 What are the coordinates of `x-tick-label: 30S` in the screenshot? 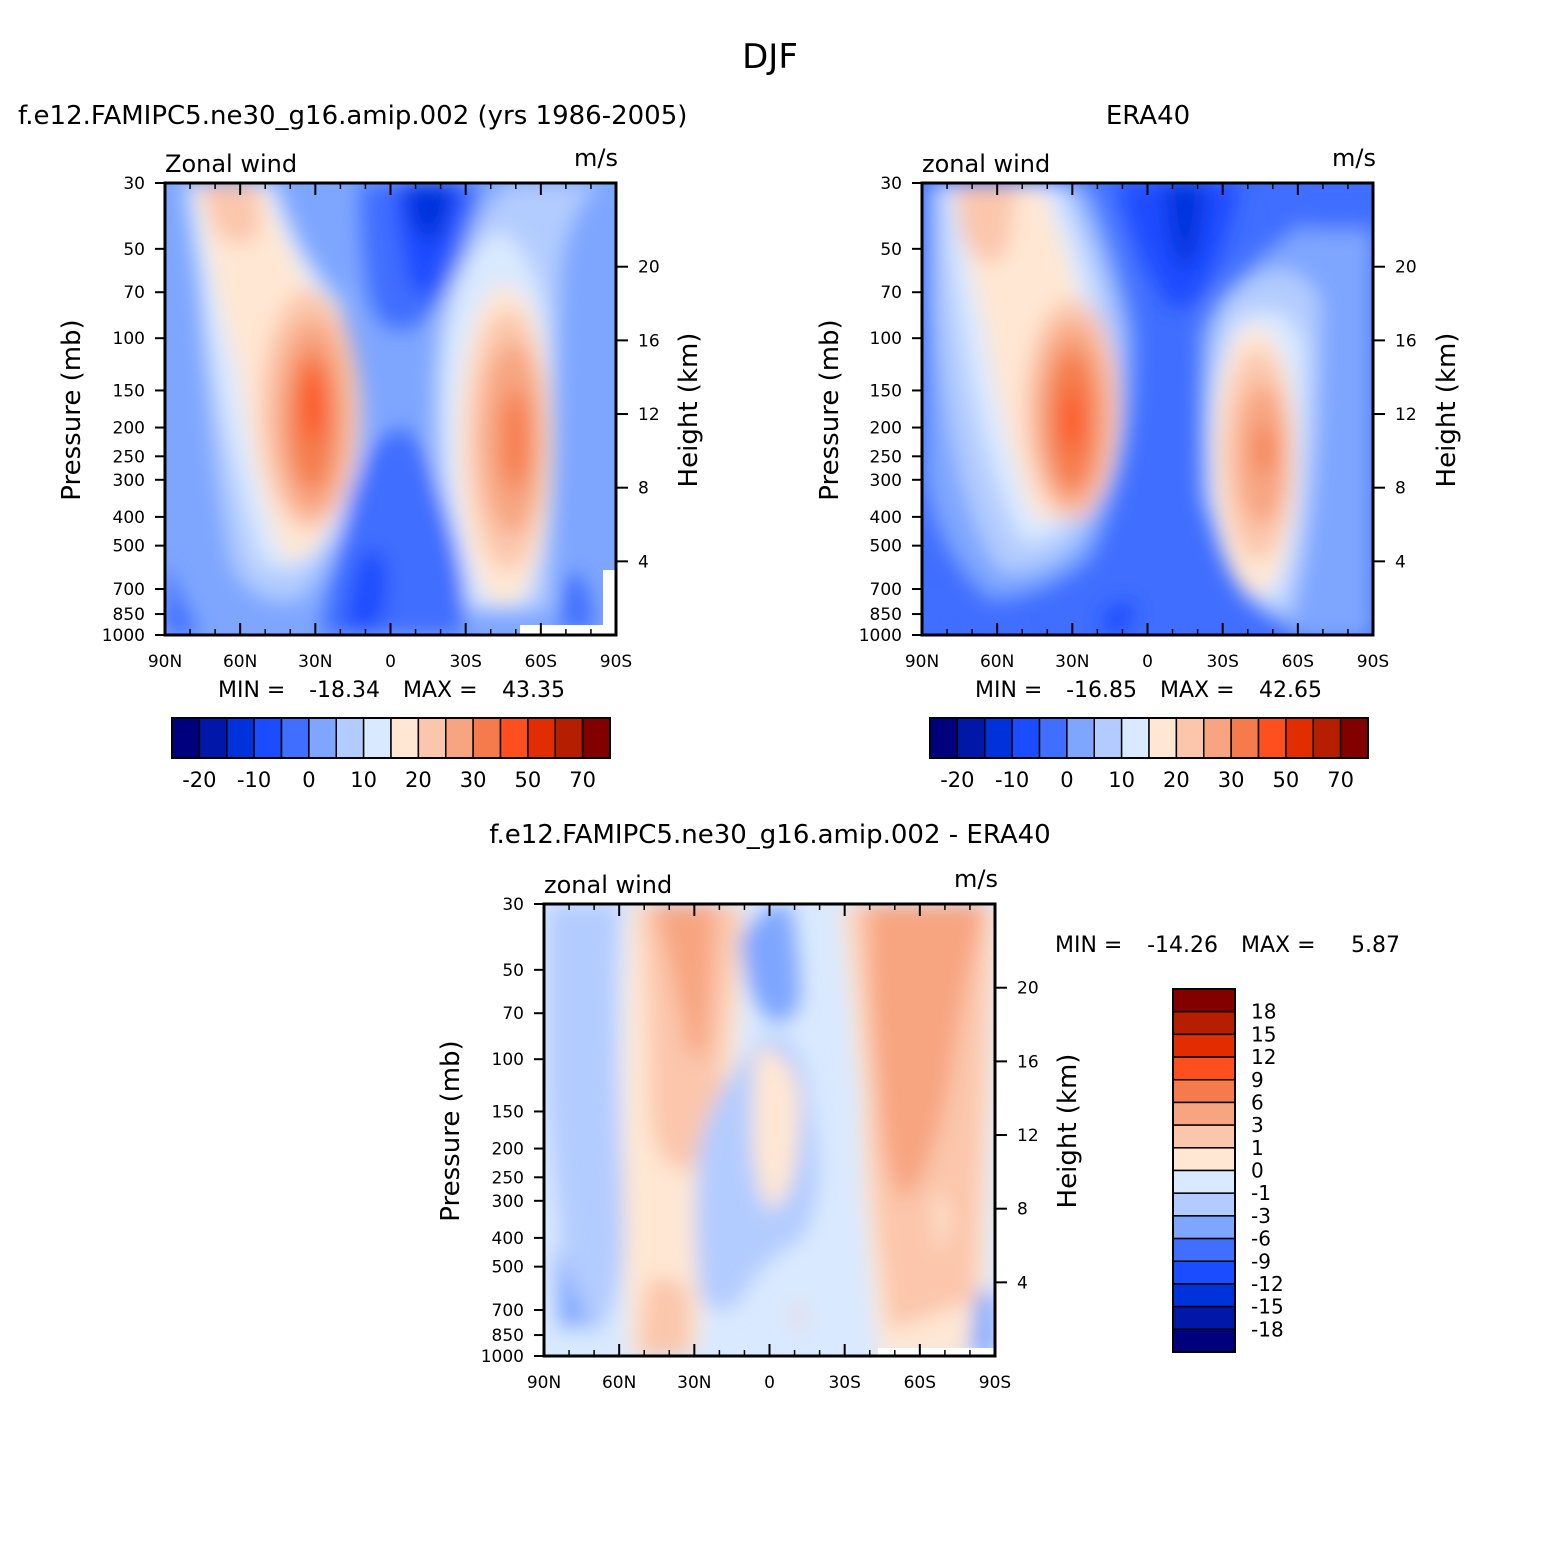 It's located at (1222, 662).